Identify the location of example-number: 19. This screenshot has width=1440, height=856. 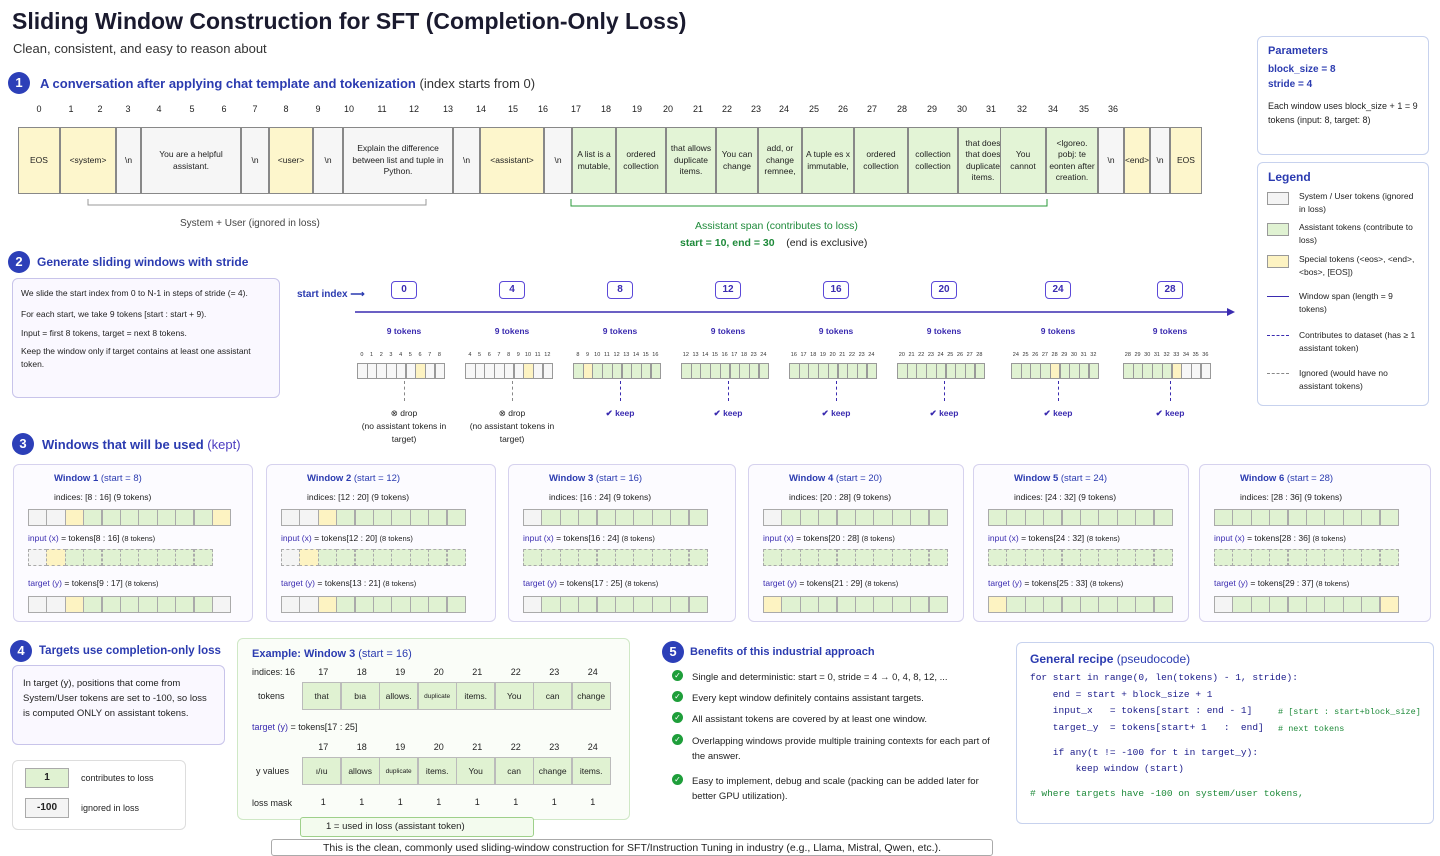
(400, 747).